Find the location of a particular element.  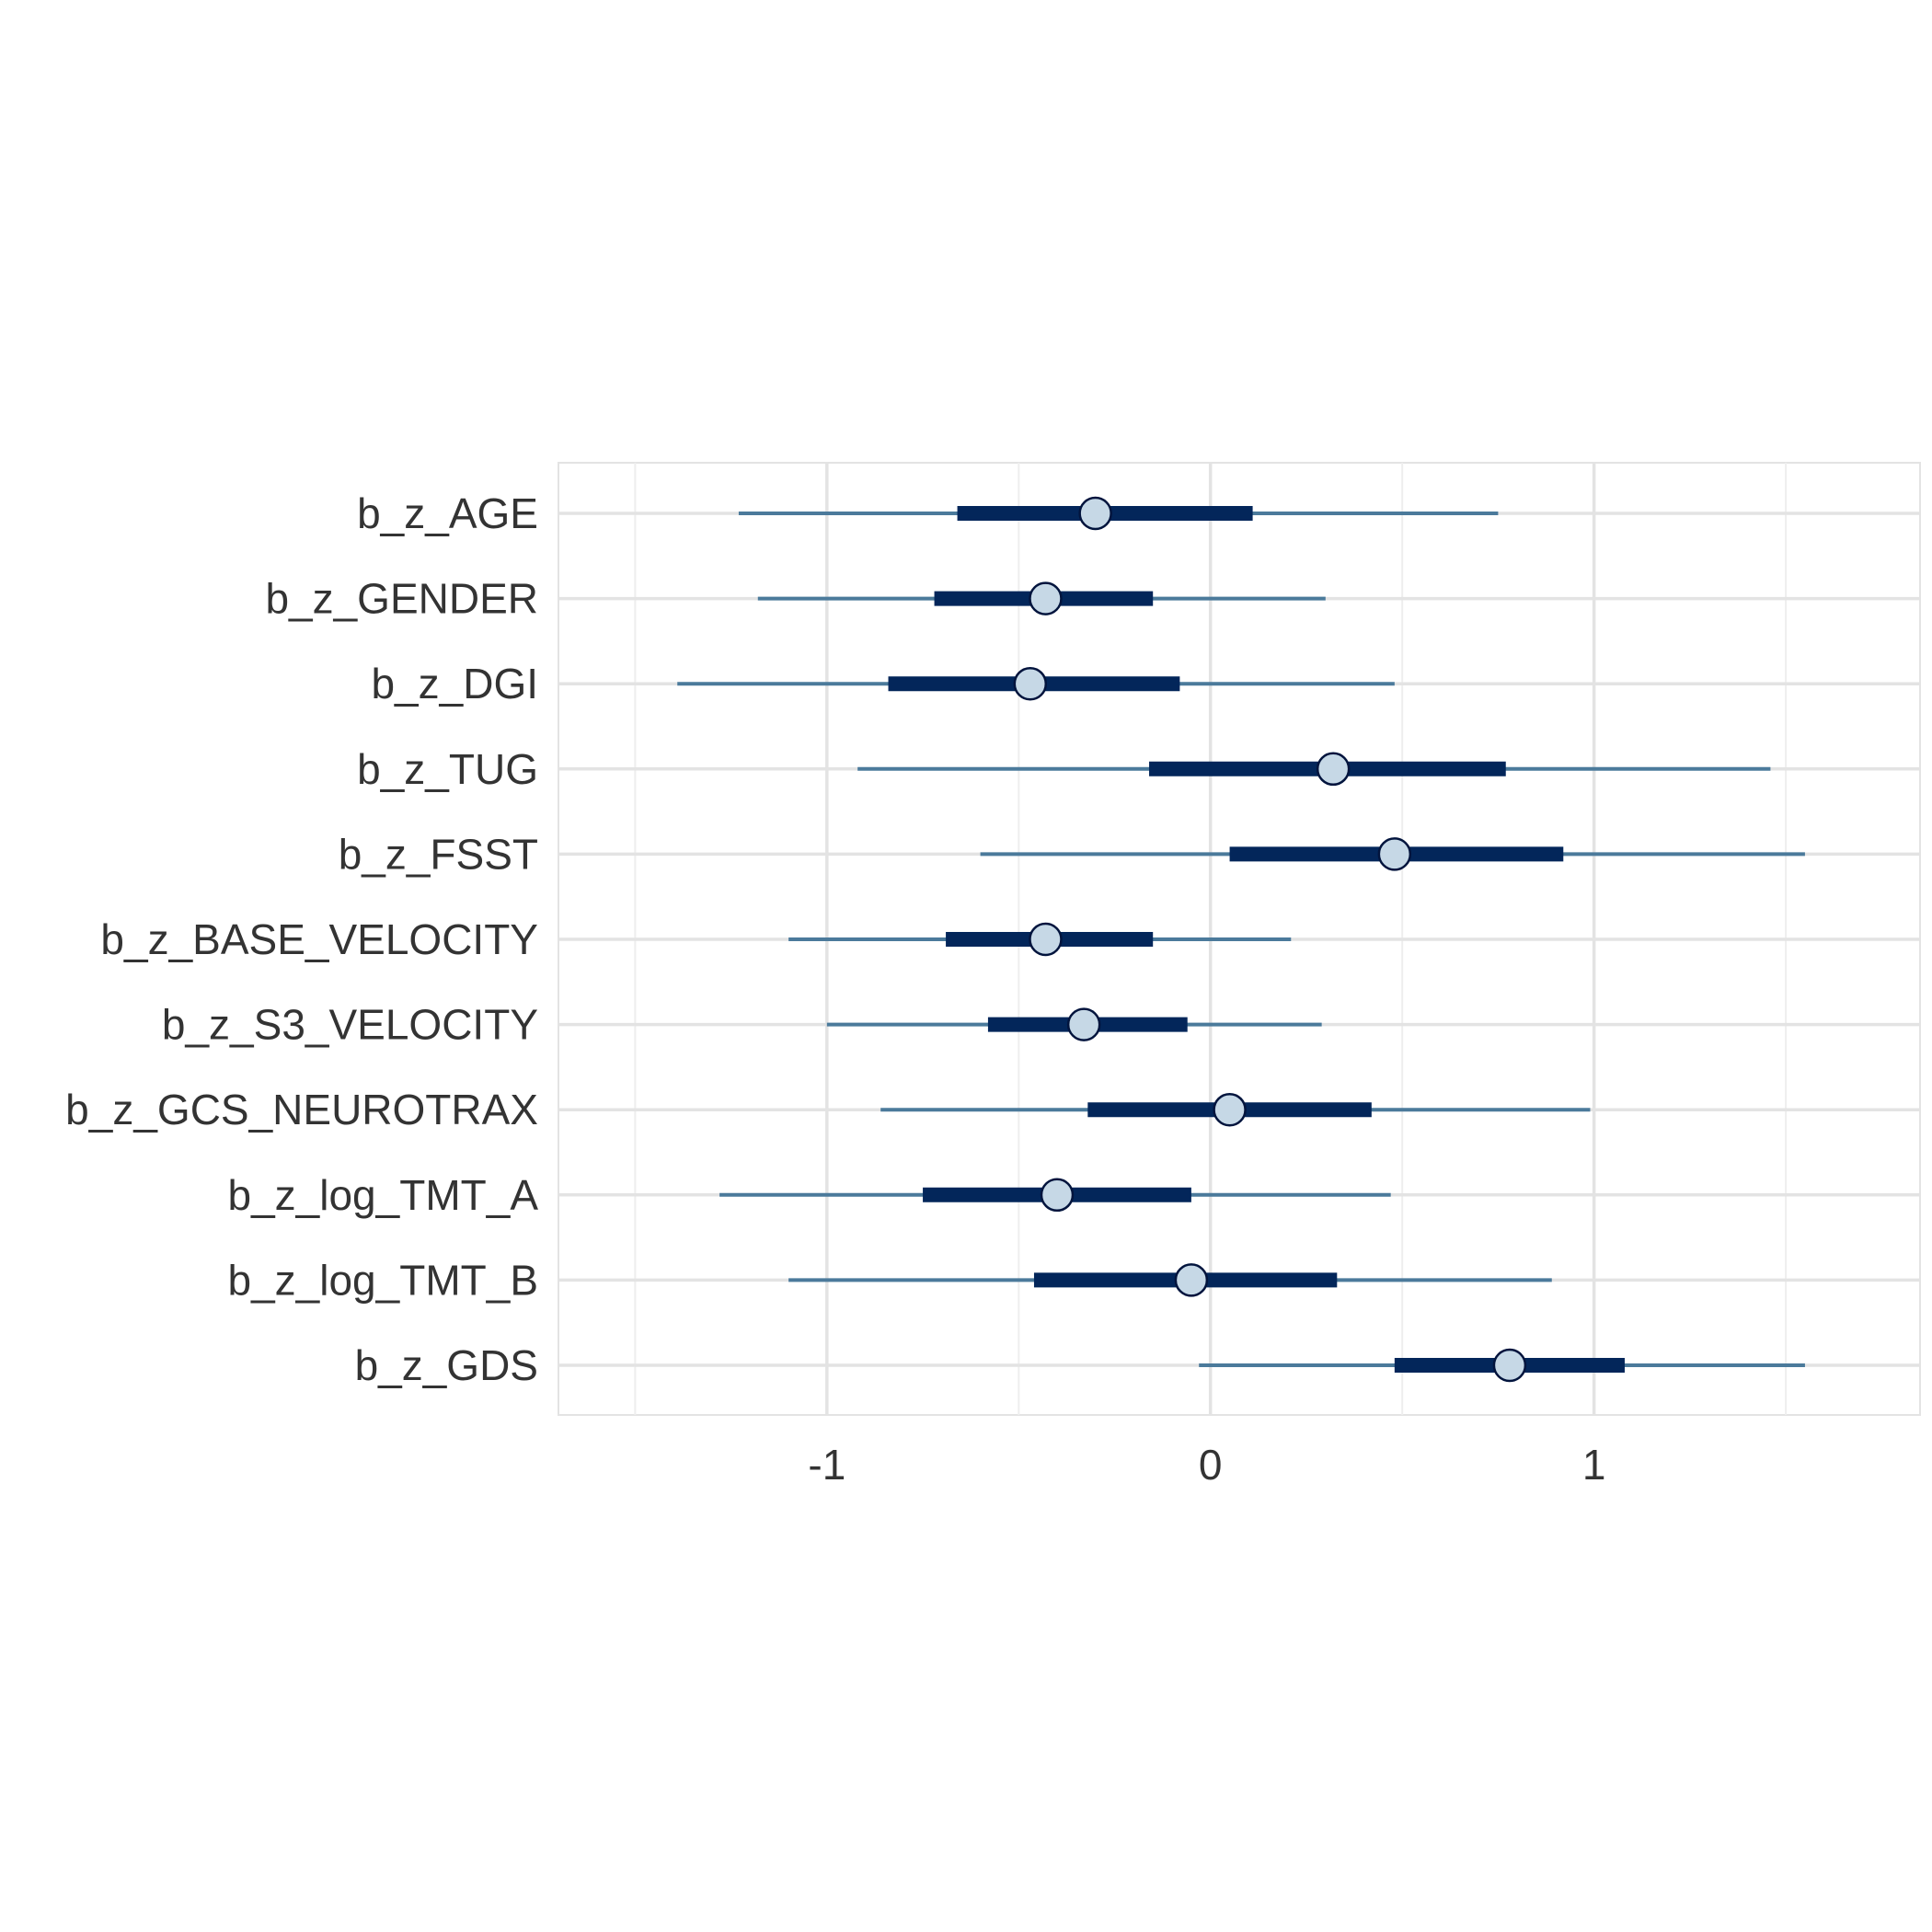

y-tick-label: b_z_BASE_VELOCITY is located at coordinates (319, 939).